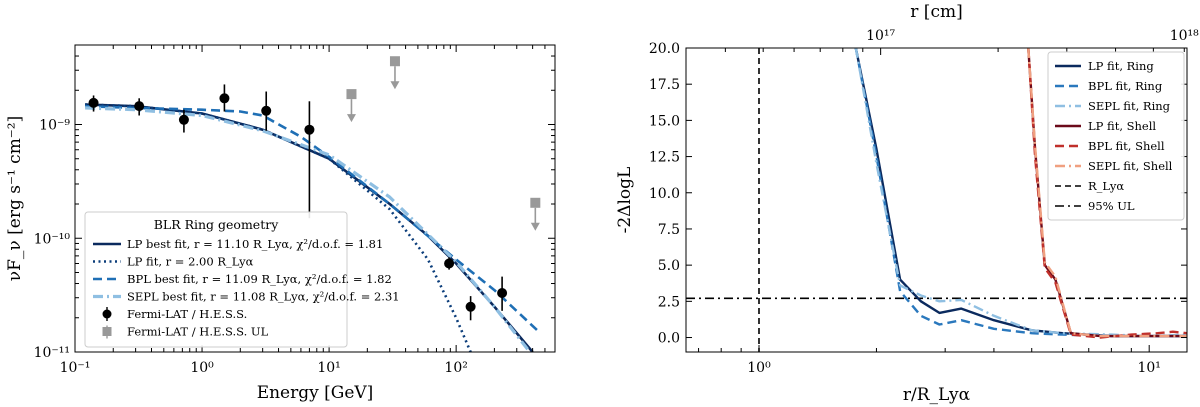 The image size is (1200, 407). I want to click on likelihood-series-6-line, so click(1107, 193).